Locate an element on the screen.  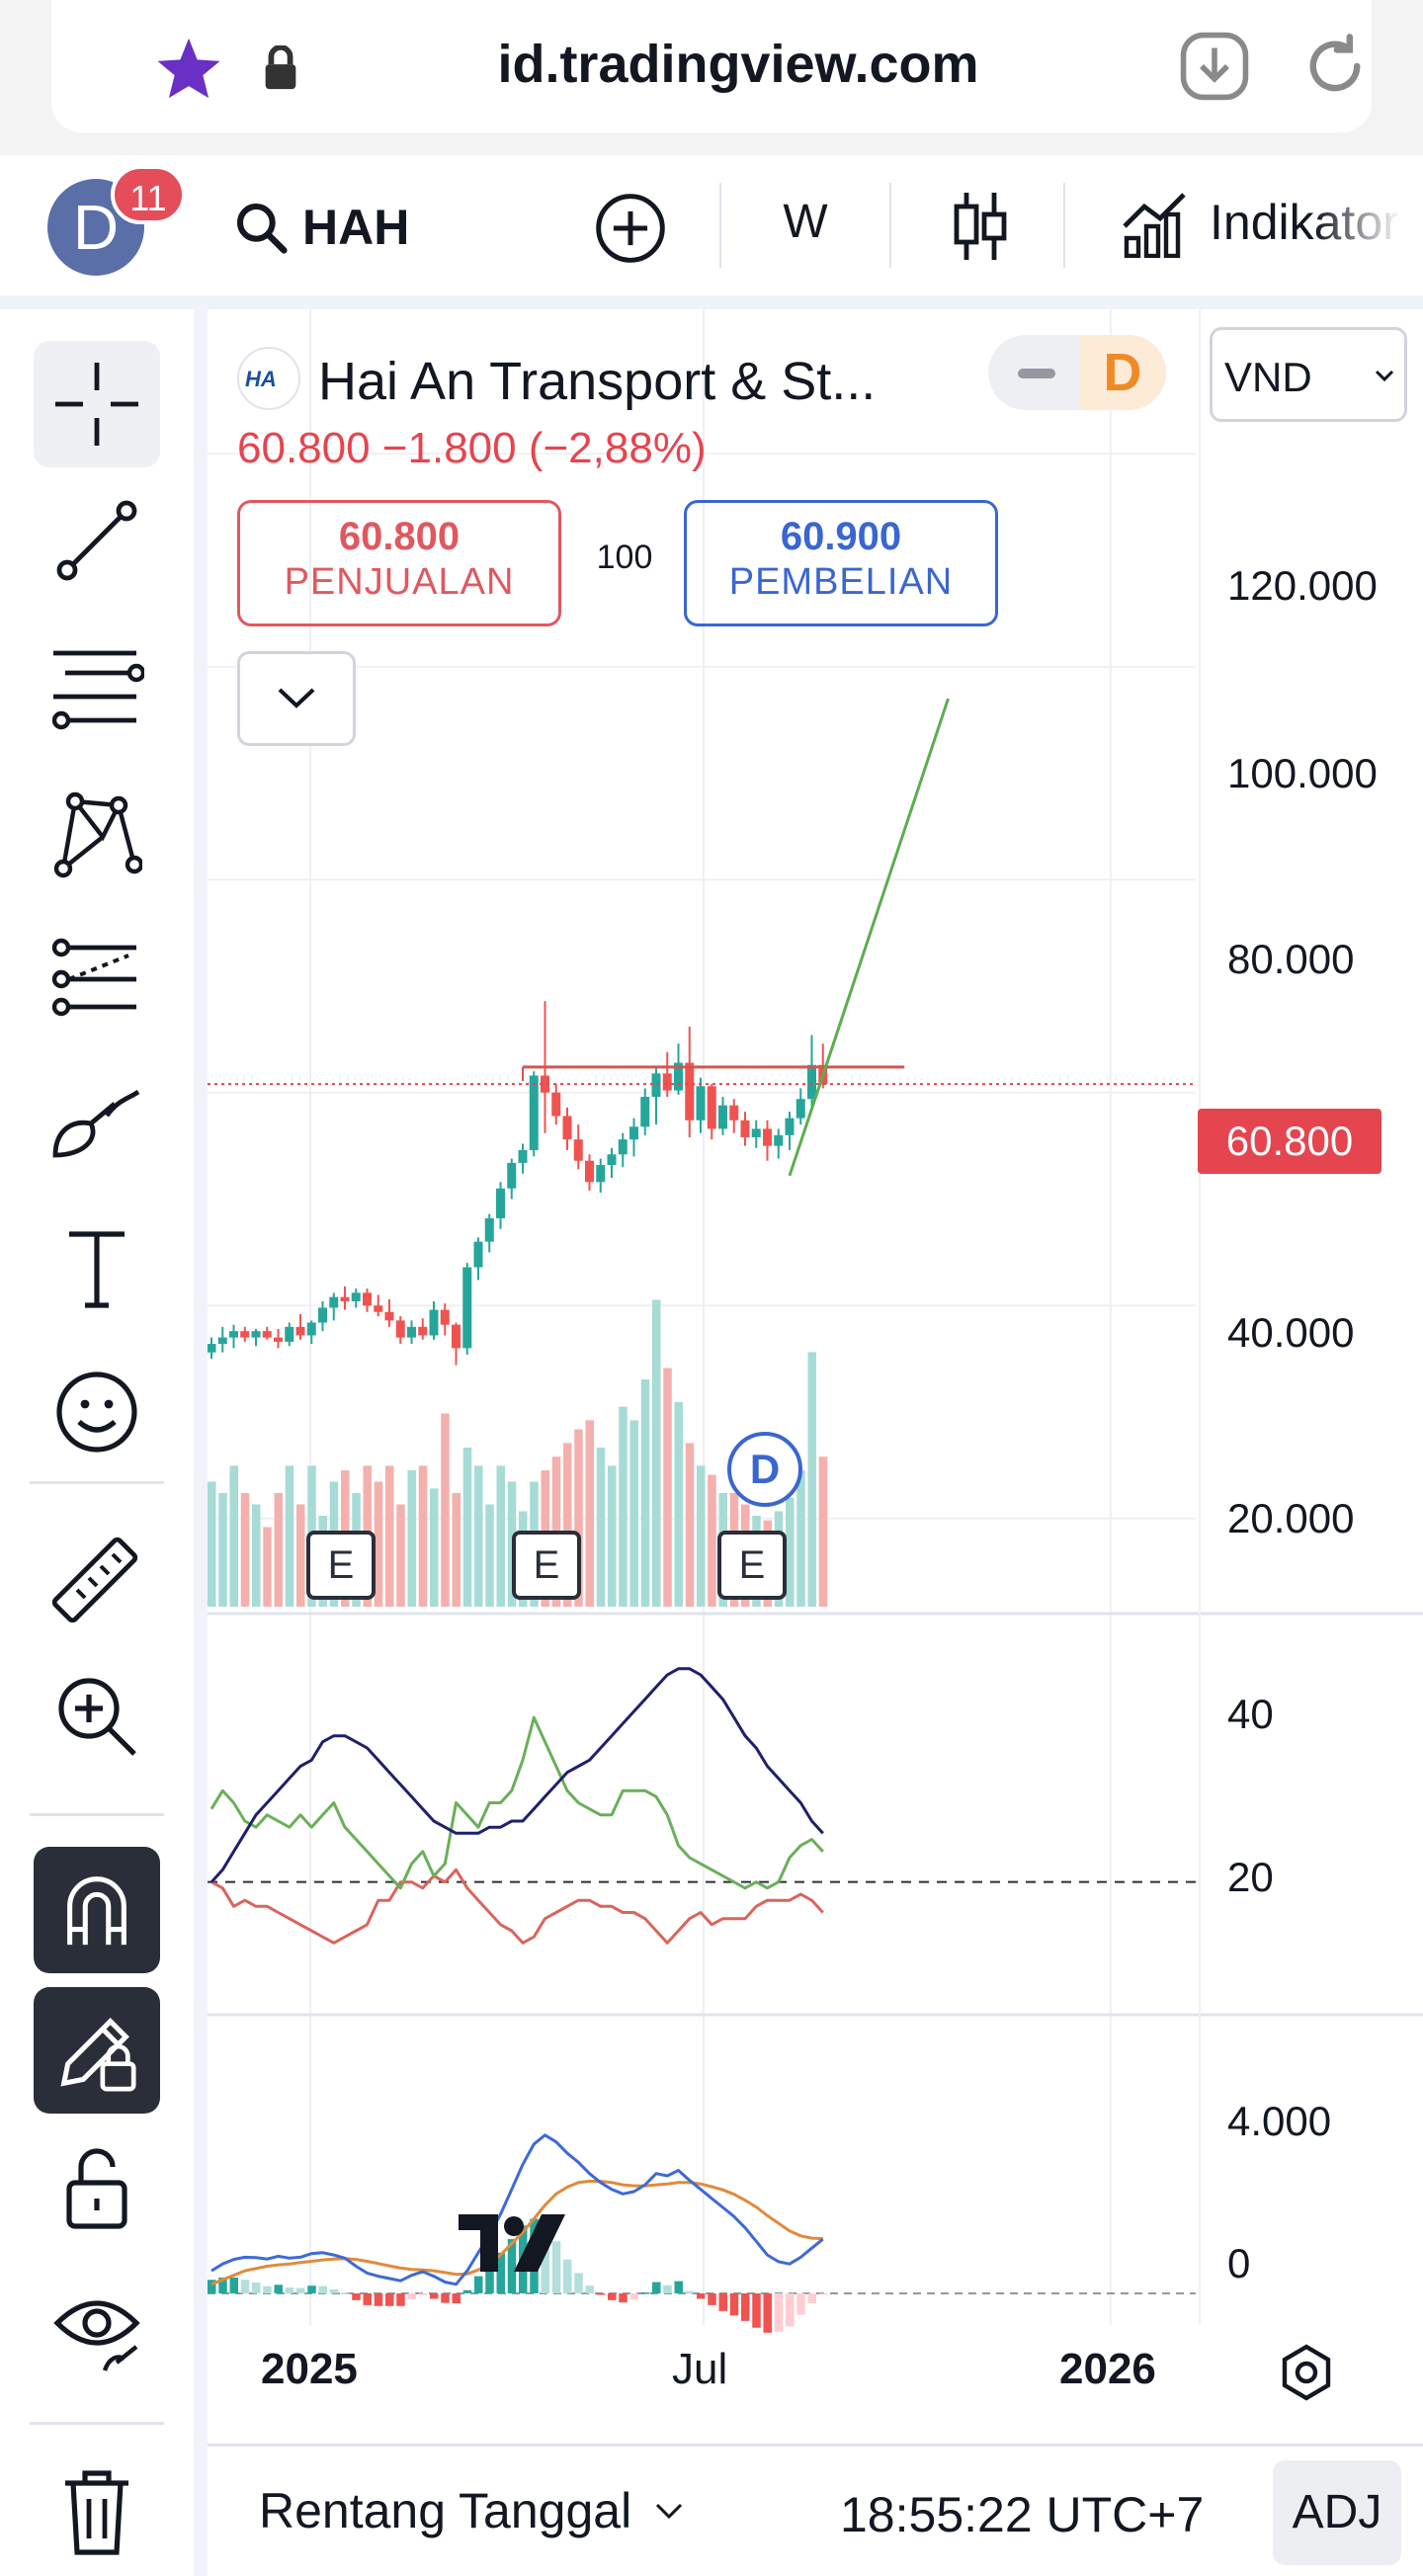
crosshair-icon is located at coordinates (96, 404).